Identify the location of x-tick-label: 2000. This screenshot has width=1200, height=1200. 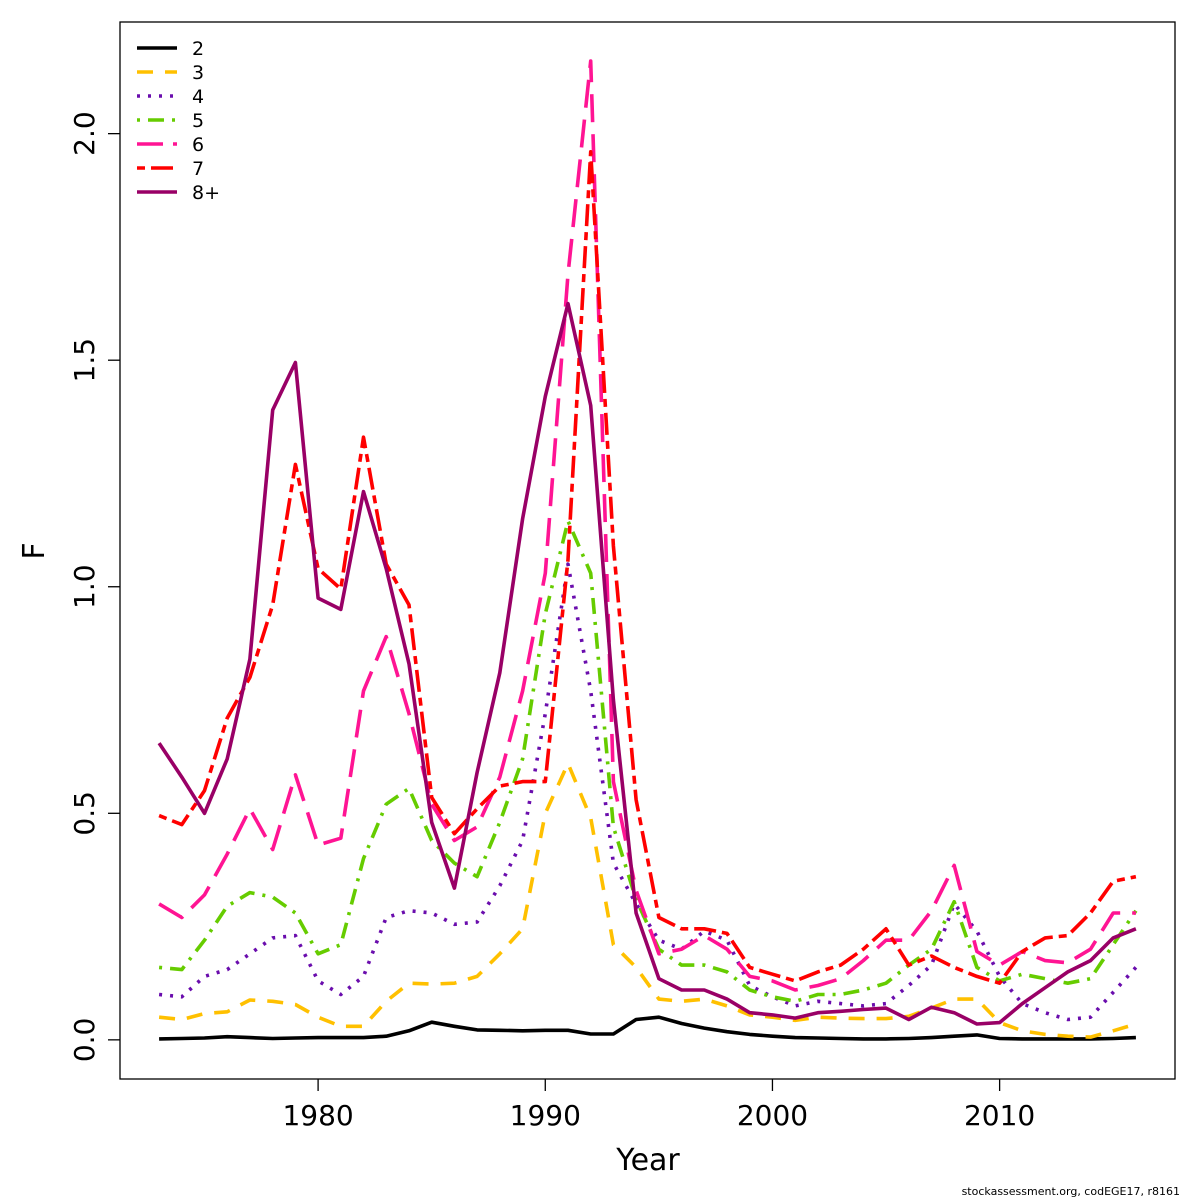
(772, 1115).